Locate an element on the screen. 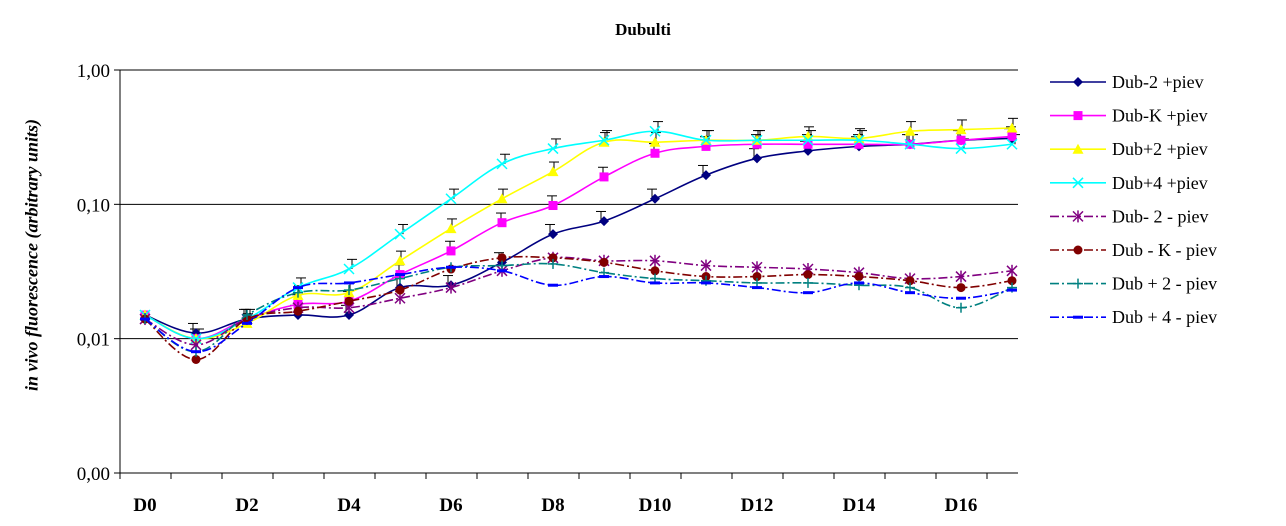 The width and height of the screenshot is (1286, 526). x-tick-label: D4 is located at coordinates (349, 505).